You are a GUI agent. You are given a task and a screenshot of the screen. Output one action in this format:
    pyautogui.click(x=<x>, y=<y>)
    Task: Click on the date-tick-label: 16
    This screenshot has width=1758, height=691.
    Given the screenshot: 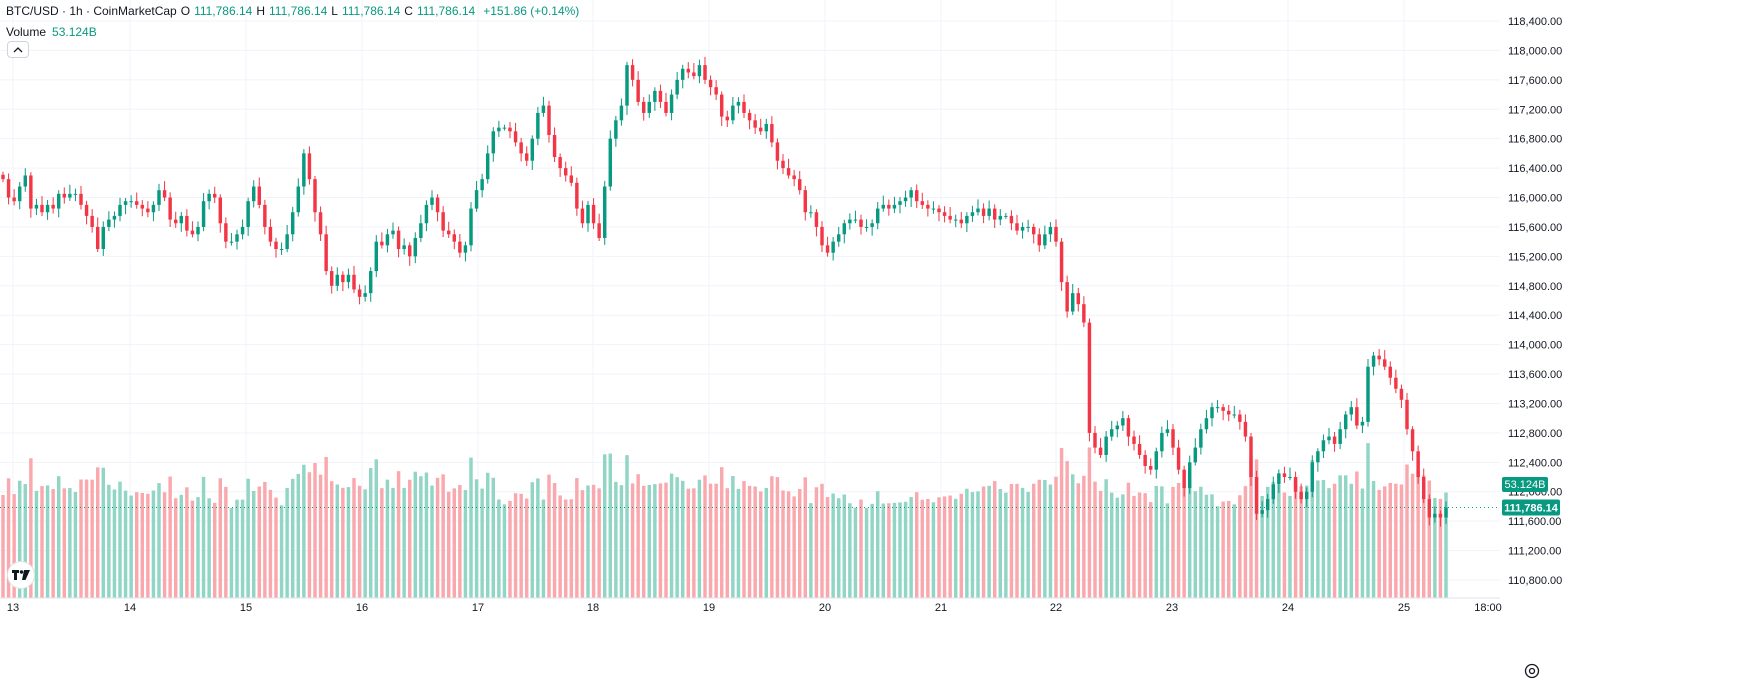 What is the action you would take?
    pyautogui.click(x=362, y=608)
    